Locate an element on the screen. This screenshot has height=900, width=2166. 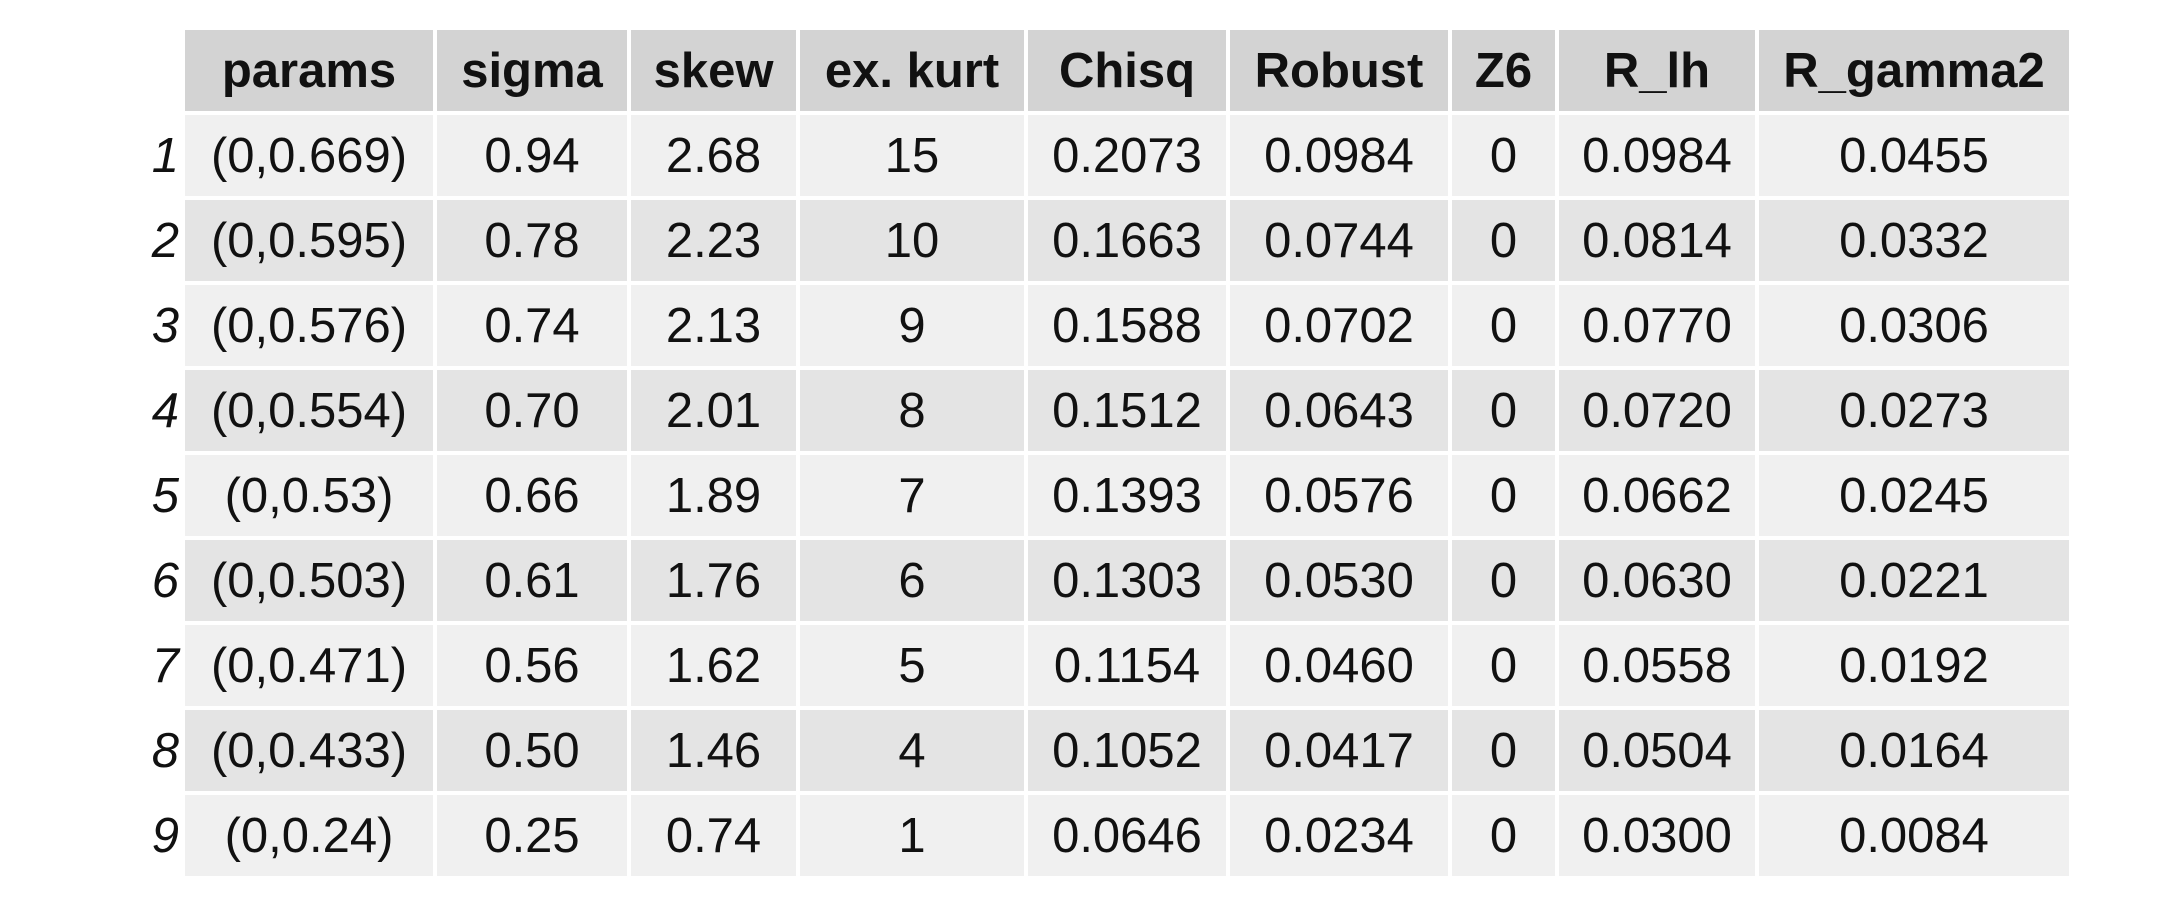
cell-r-lh: 0.0720 is located at coordinates (1657, 410).